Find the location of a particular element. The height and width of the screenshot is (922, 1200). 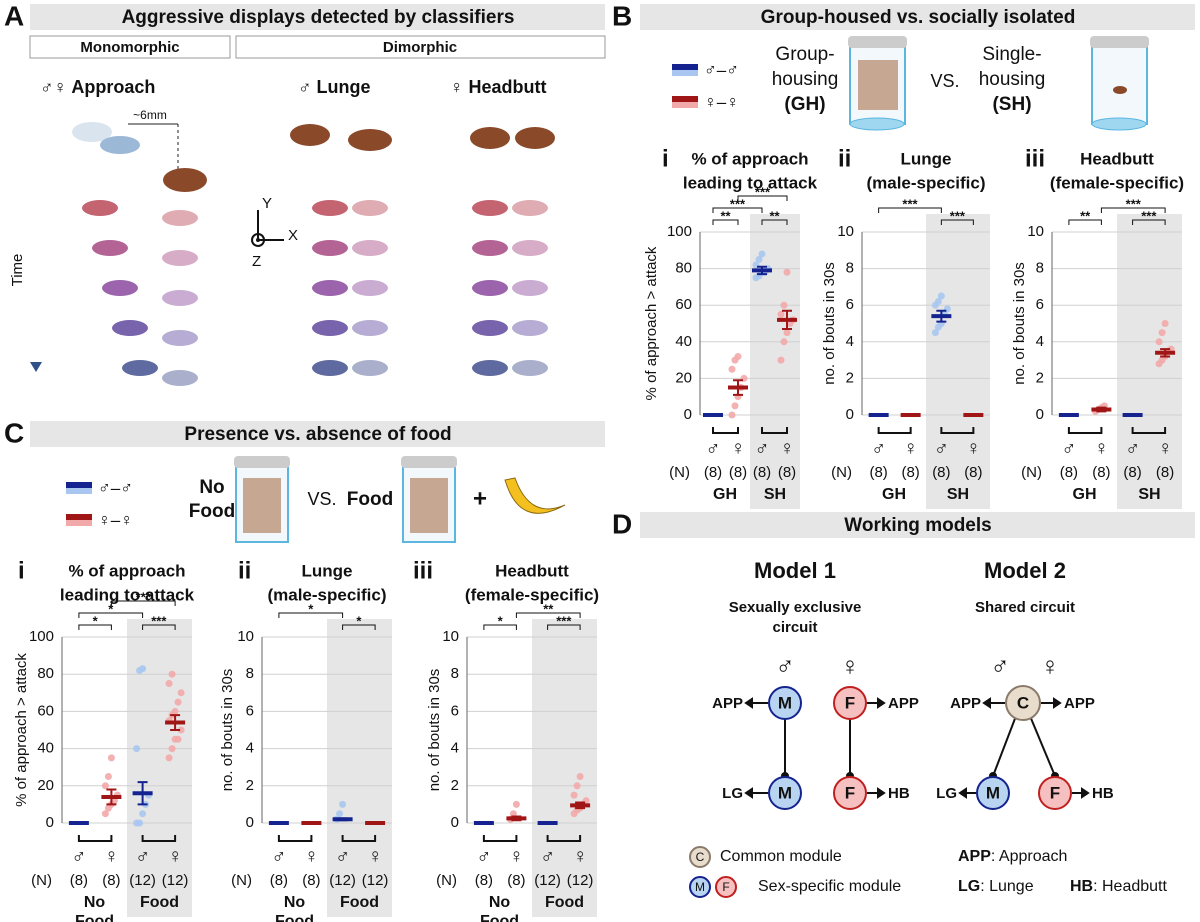

legend-label: ♂–♂ is located at coordinates (721, 69).